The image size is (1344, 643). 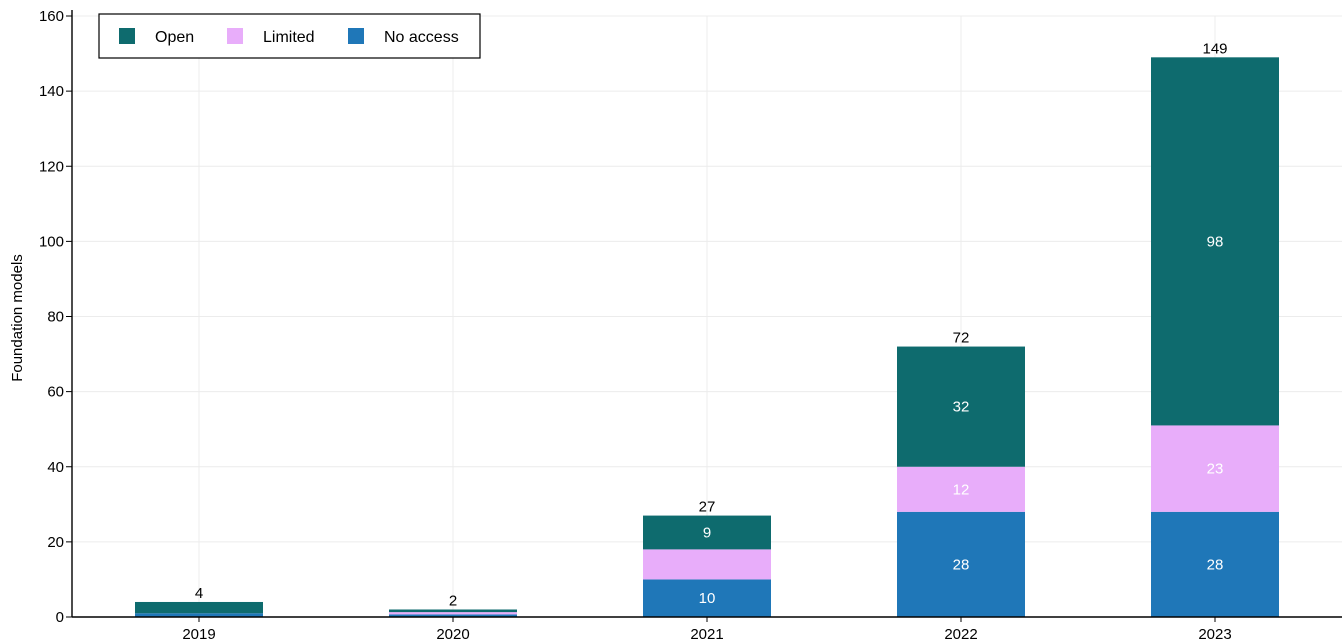 What do you see at coordinates (174, 37) in the screenshot?
I see `legend-label-open: Open` at bounding box center [174, 37].